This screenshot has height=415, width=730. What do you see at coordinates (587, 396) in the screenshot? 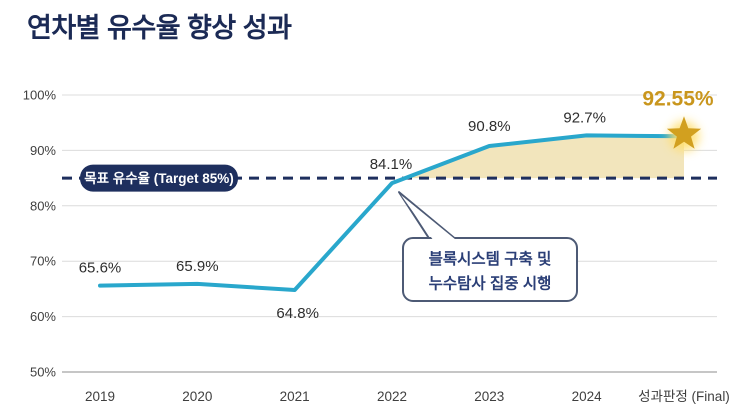
I see `x-tick-label: 2024` at bounding box center [587, 396].